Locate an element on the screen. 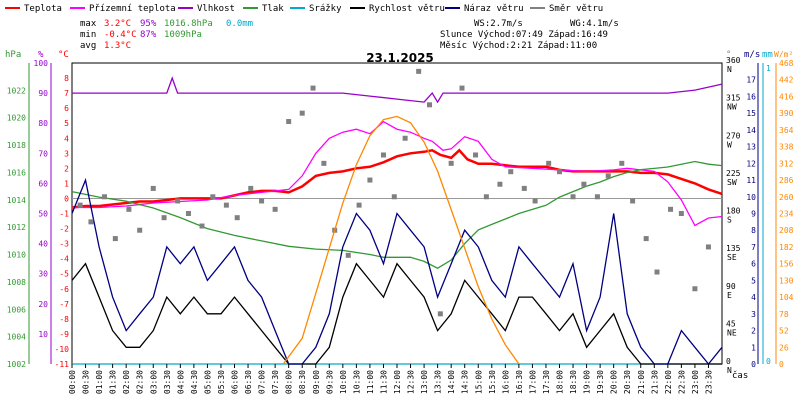  stat-min-temp: -0.4°C is located at coordinates (120, 35).